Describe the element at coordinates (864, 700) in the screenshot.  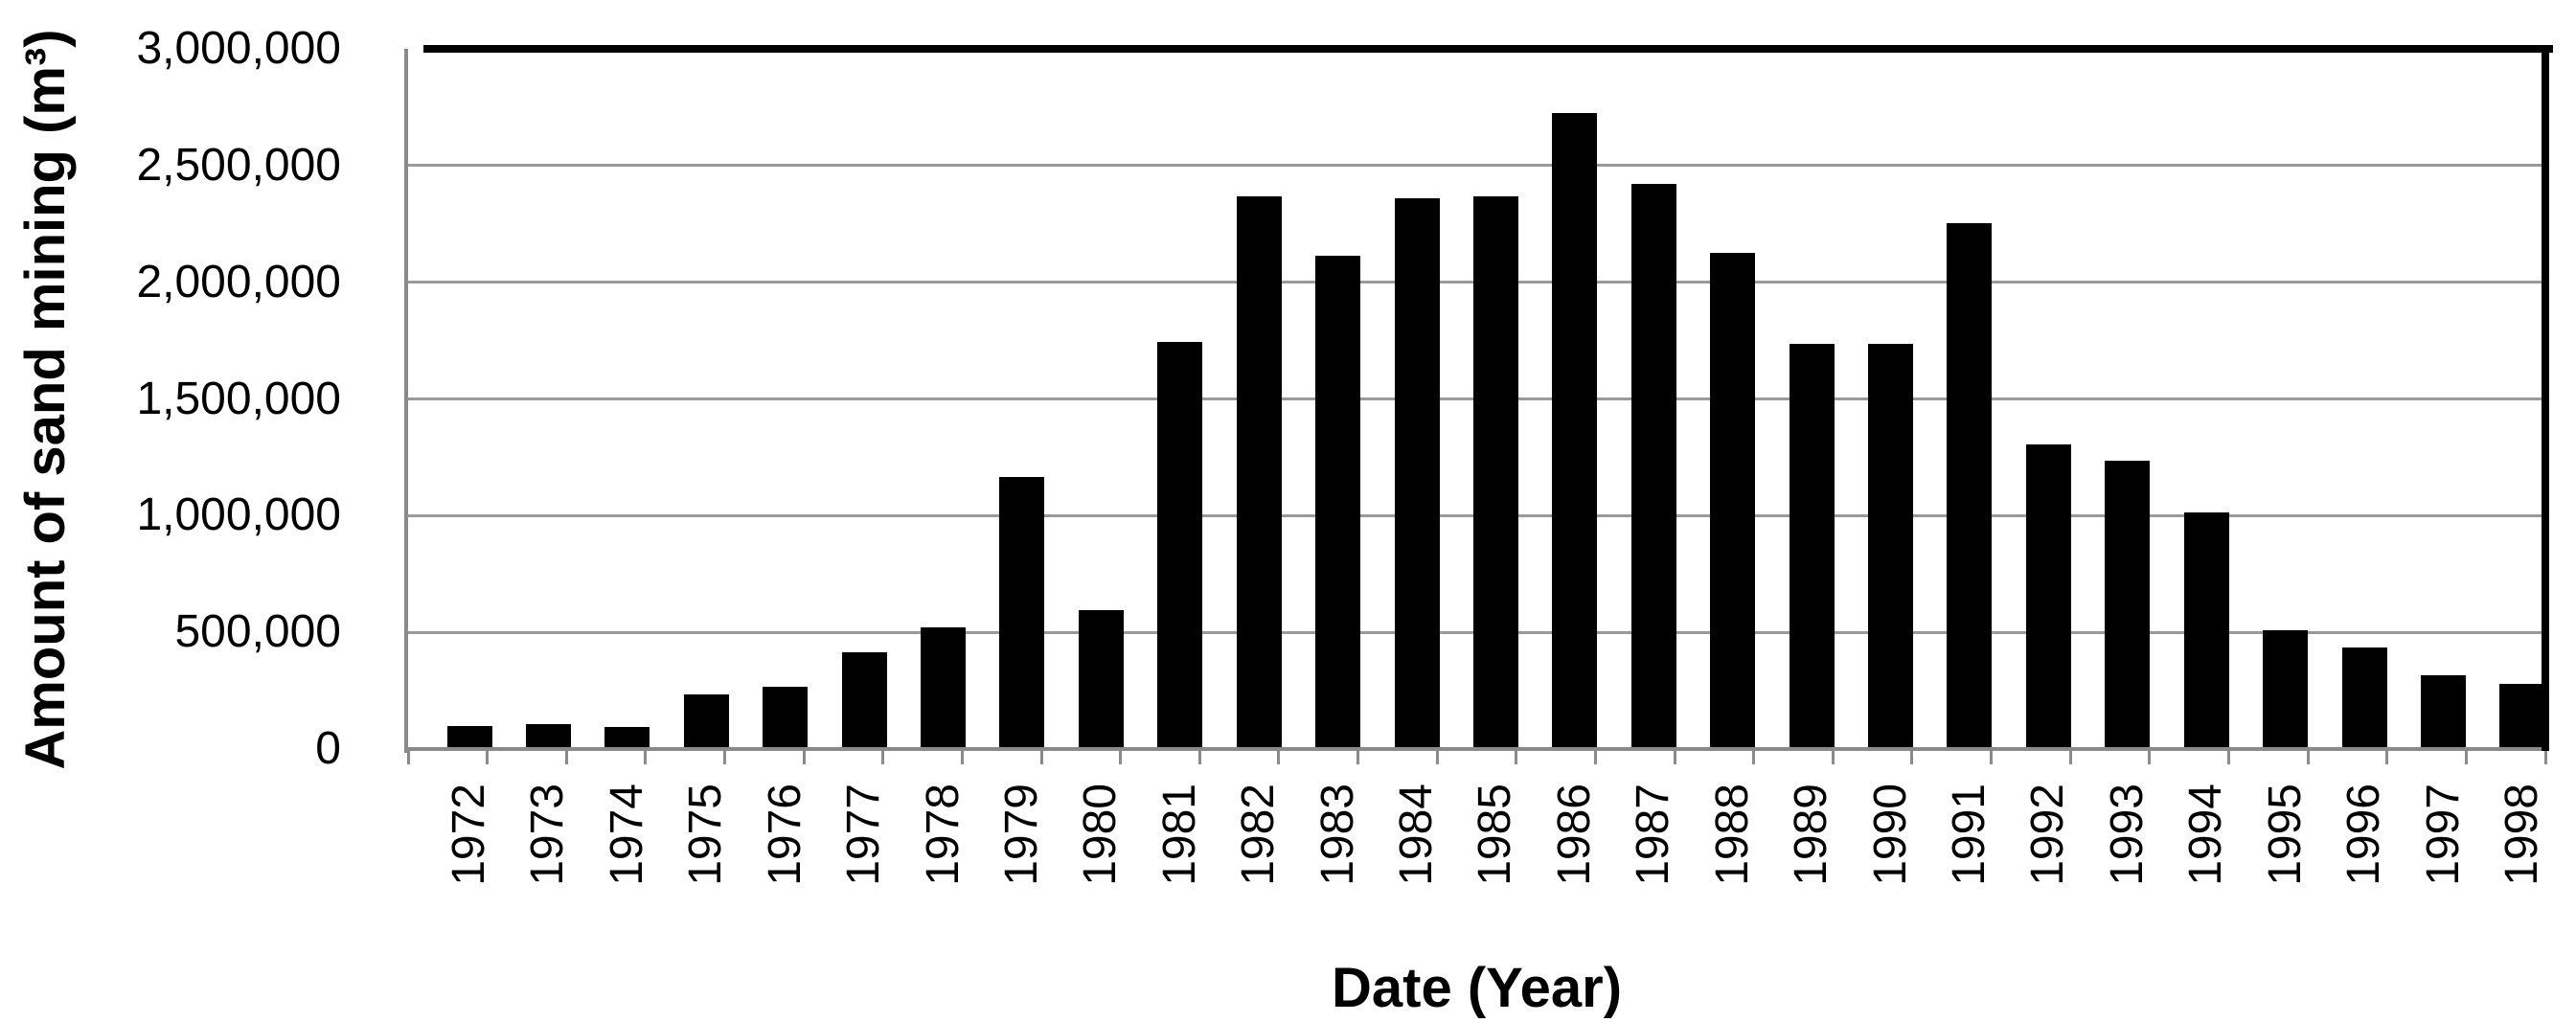
I see `bar-1977` at that location.